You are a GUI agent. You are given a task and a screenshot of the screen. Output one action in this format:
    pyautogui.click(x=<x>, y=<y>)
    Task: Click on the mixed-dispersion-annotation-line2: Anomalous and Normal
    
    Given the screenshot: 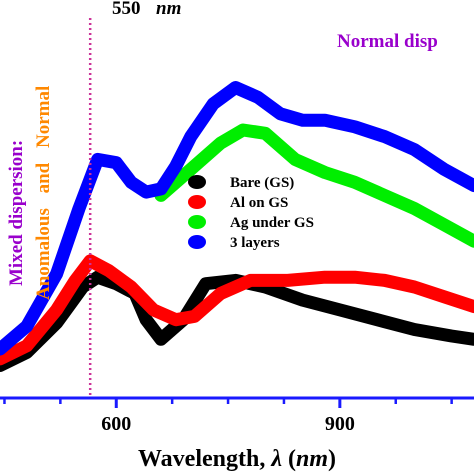 What is the action you would take?
    pyautogui.click(x=43, y=193)
    